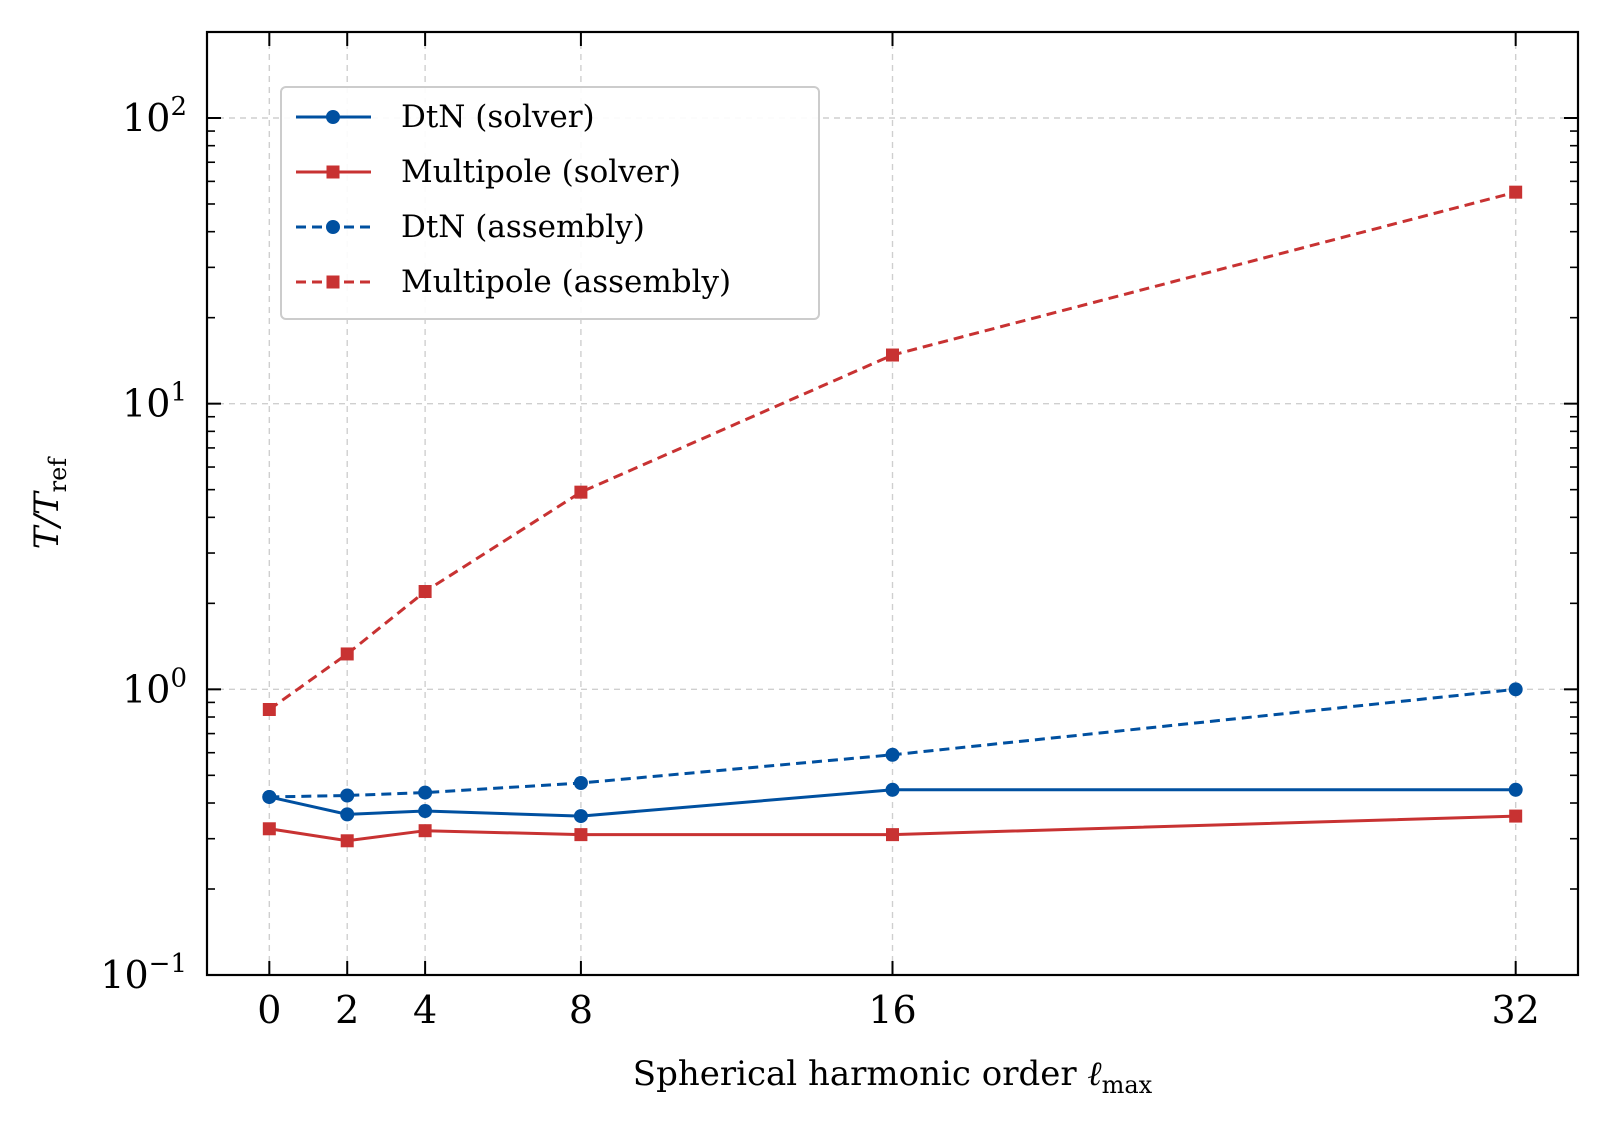 This screenshot has width=1603, height=1123. What do you see at coordinates (178, 393) in the screenshot?
I see `y-tick-exponent: 1` at bounding box center [178, 393].